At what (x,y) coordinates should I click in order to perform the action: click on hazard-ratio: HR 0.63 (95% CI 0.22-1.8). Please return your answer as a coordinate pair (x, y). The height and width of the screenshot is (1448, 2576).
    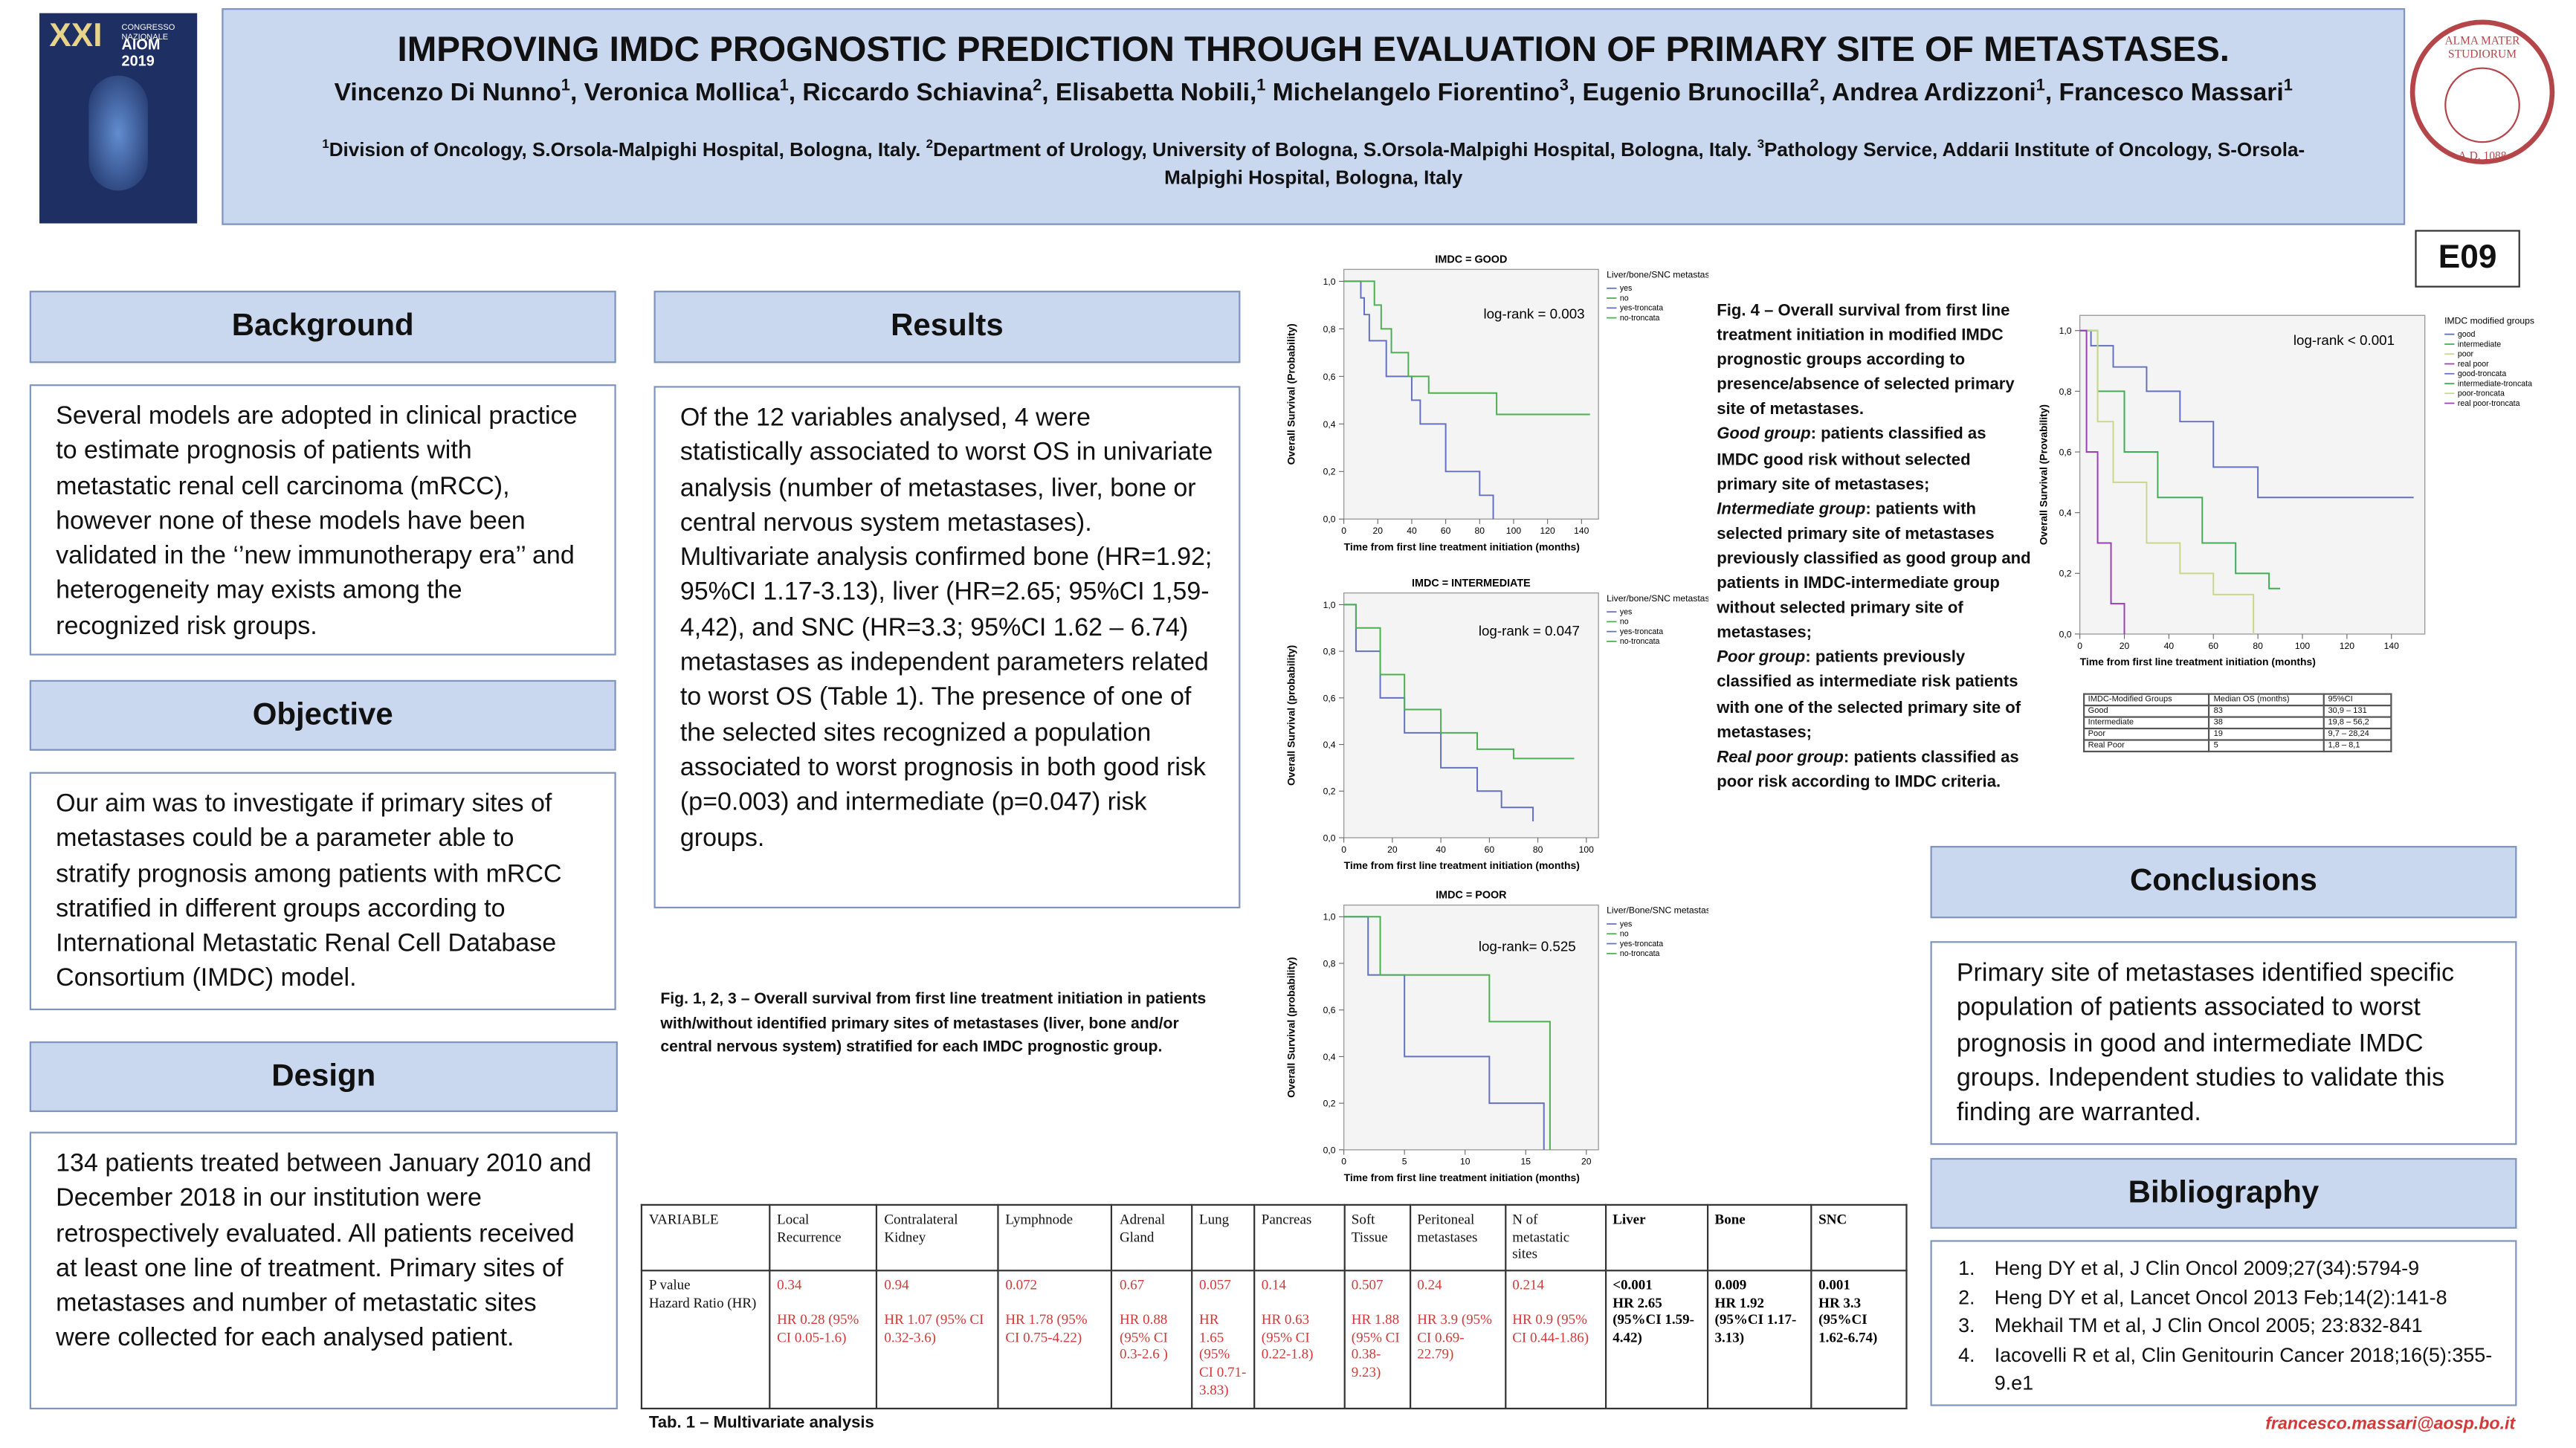
    Looking at the image, I should click on (1287, 1337).